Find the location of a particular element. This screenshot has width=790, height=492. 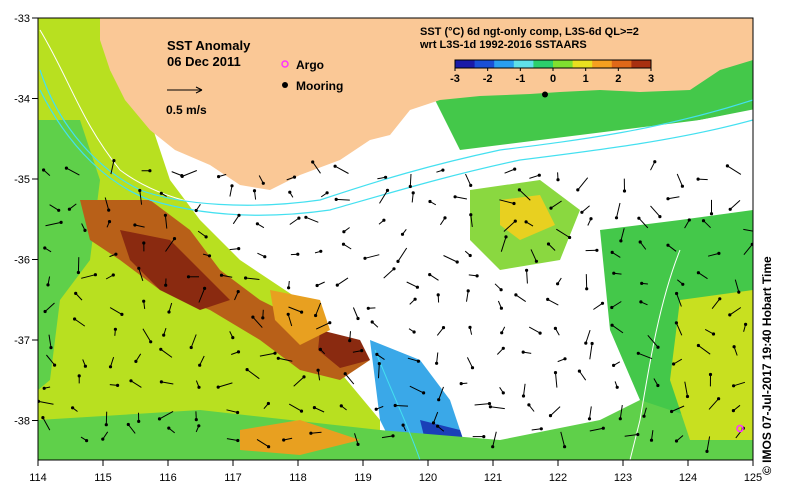

sst-field-northeast is located at coordinates (591, 84).